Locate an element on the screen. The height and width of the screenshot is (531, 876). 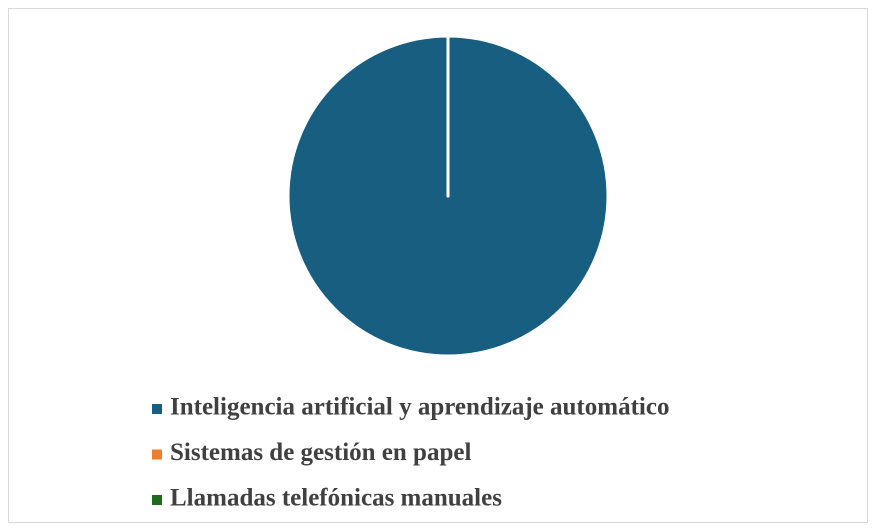
legend-label: Sistemas de gestión en papel is located at coordinates (320, 452).